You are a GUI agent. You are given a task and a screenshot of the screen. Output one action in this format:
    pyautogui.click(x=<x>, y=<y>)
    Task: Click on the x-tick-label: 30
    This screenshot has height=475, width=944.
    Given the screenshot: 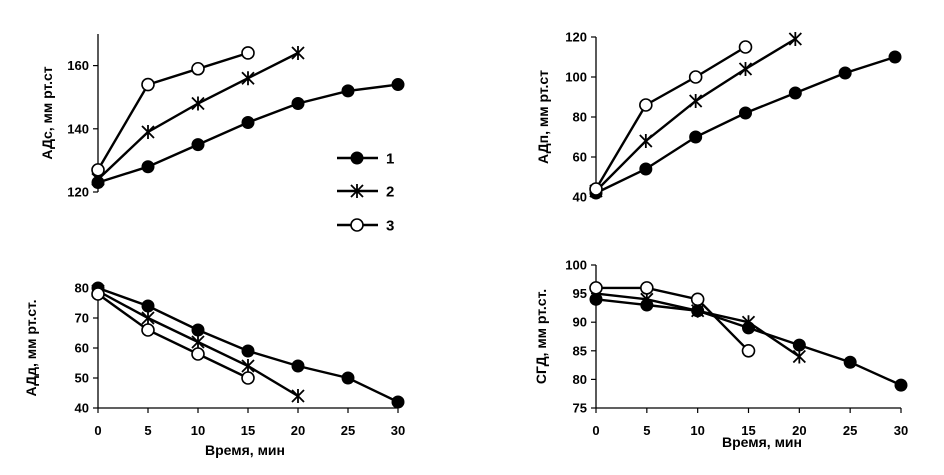 What is the action you would take?
    pyautogui.click(x=398, y=430)
    